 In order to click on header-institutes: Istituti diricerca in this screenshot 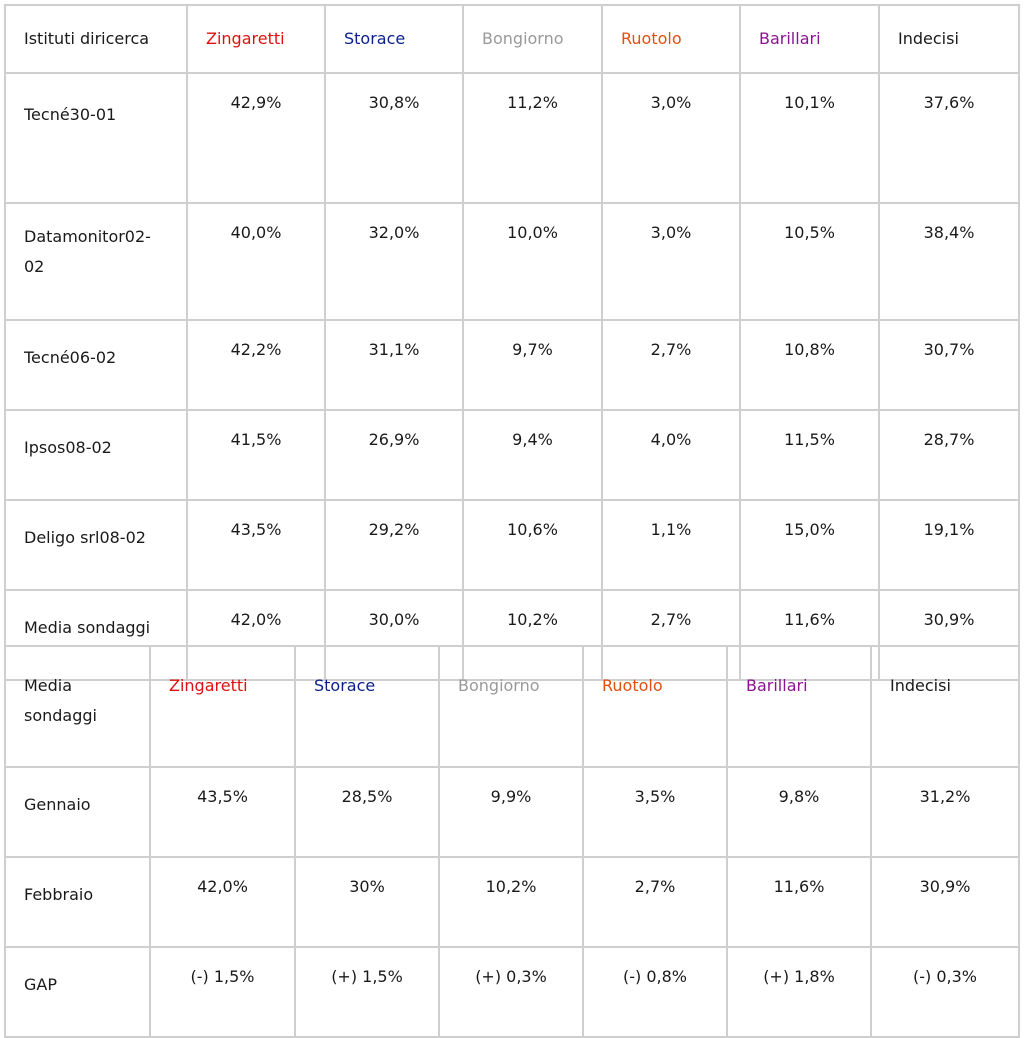, I will do `click(96, 39)`.